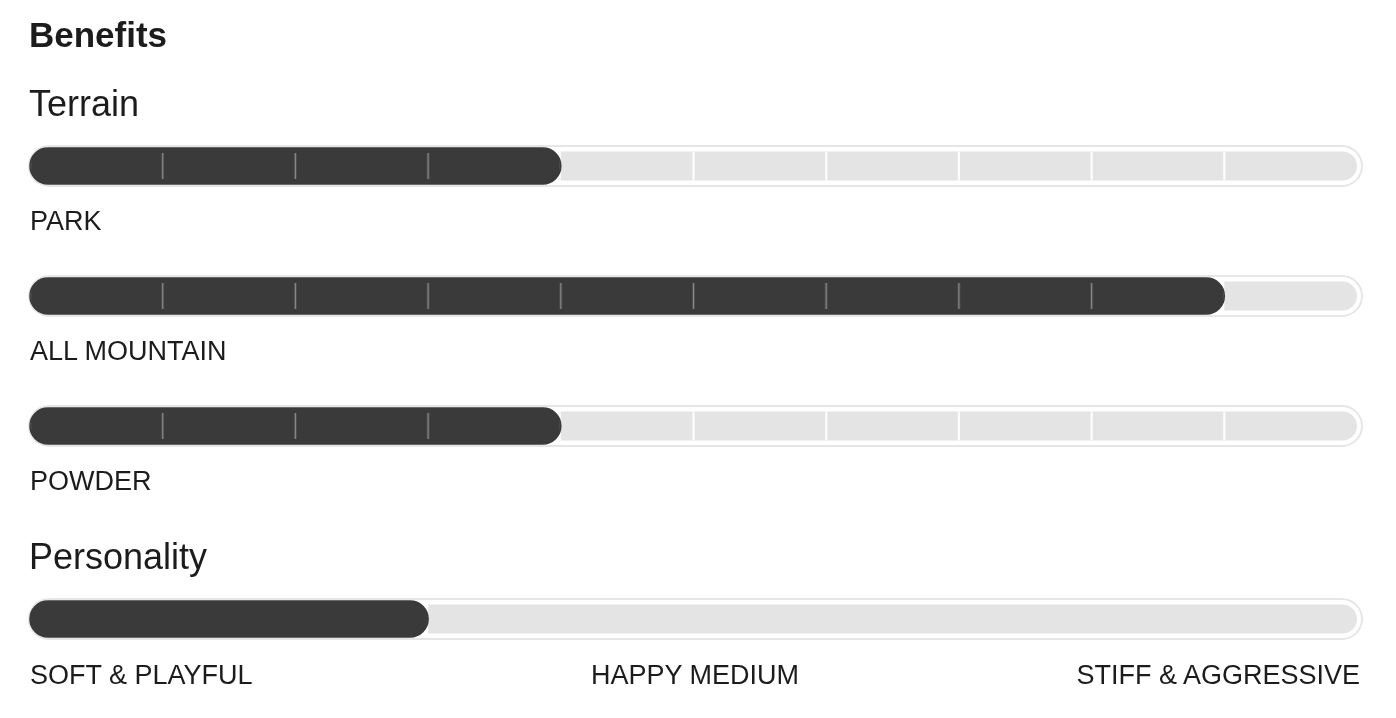  Describe the element at coordinates (98, 34) in the screenshot. I see `chart-title: Benefits` at that location.